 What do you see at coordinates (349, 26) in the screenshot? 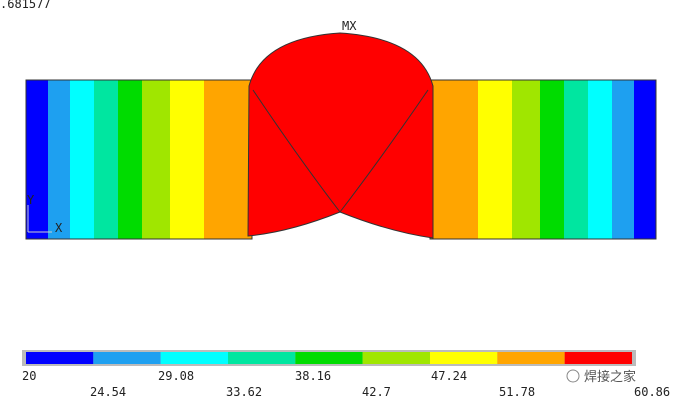
I see `max-label: MX` at bounding box center [349, 26].